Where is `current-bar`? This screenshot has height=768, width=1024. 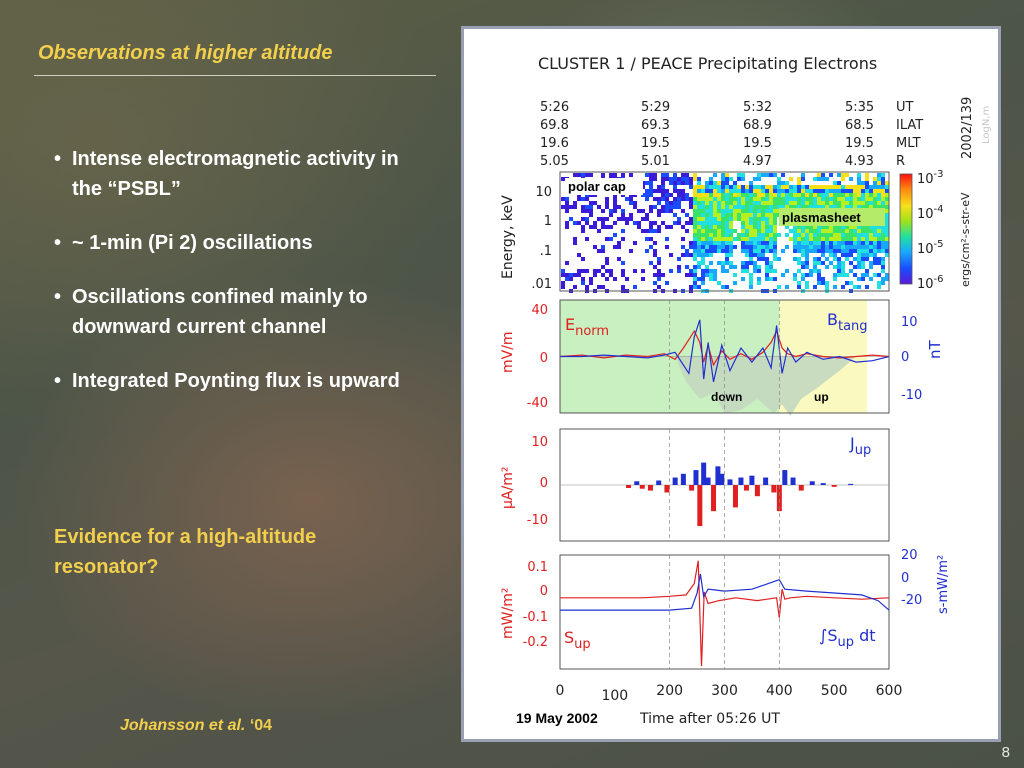 current-bar is located at coordinates (735, 496).